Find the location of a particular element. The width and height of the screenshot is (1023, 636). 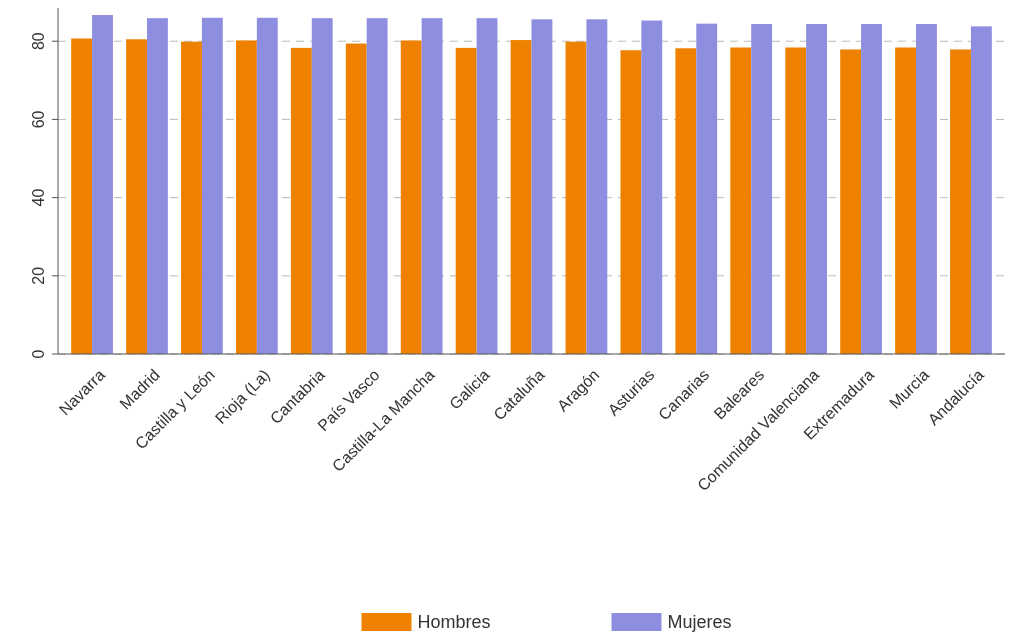

y-tick-label: 80 is located at coordinates (38, 41).